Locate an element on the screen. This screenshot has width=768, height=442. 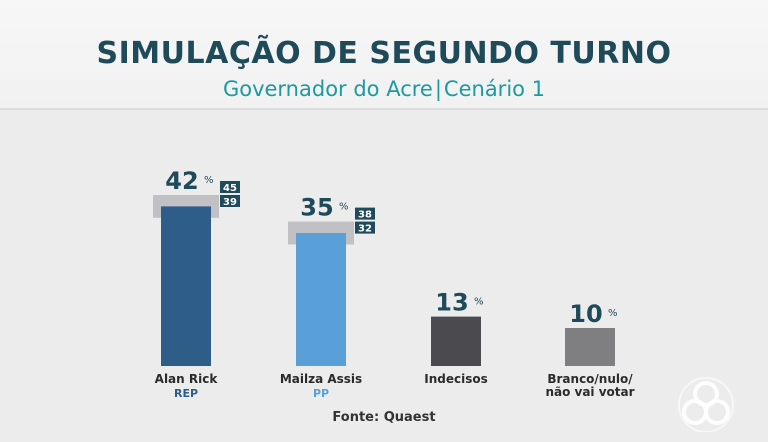
subtitle-right: Cenário 1 is located at coordinates (494, 89).